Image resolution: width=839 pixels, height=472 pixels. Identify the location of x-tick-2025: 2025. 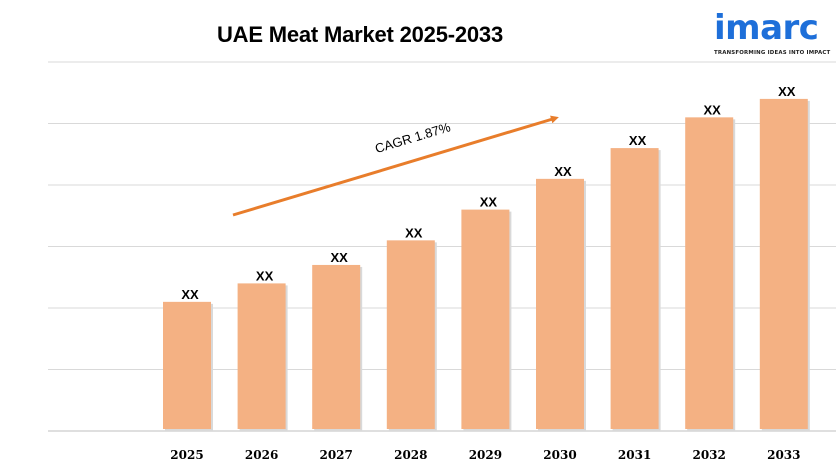
(186, 455).